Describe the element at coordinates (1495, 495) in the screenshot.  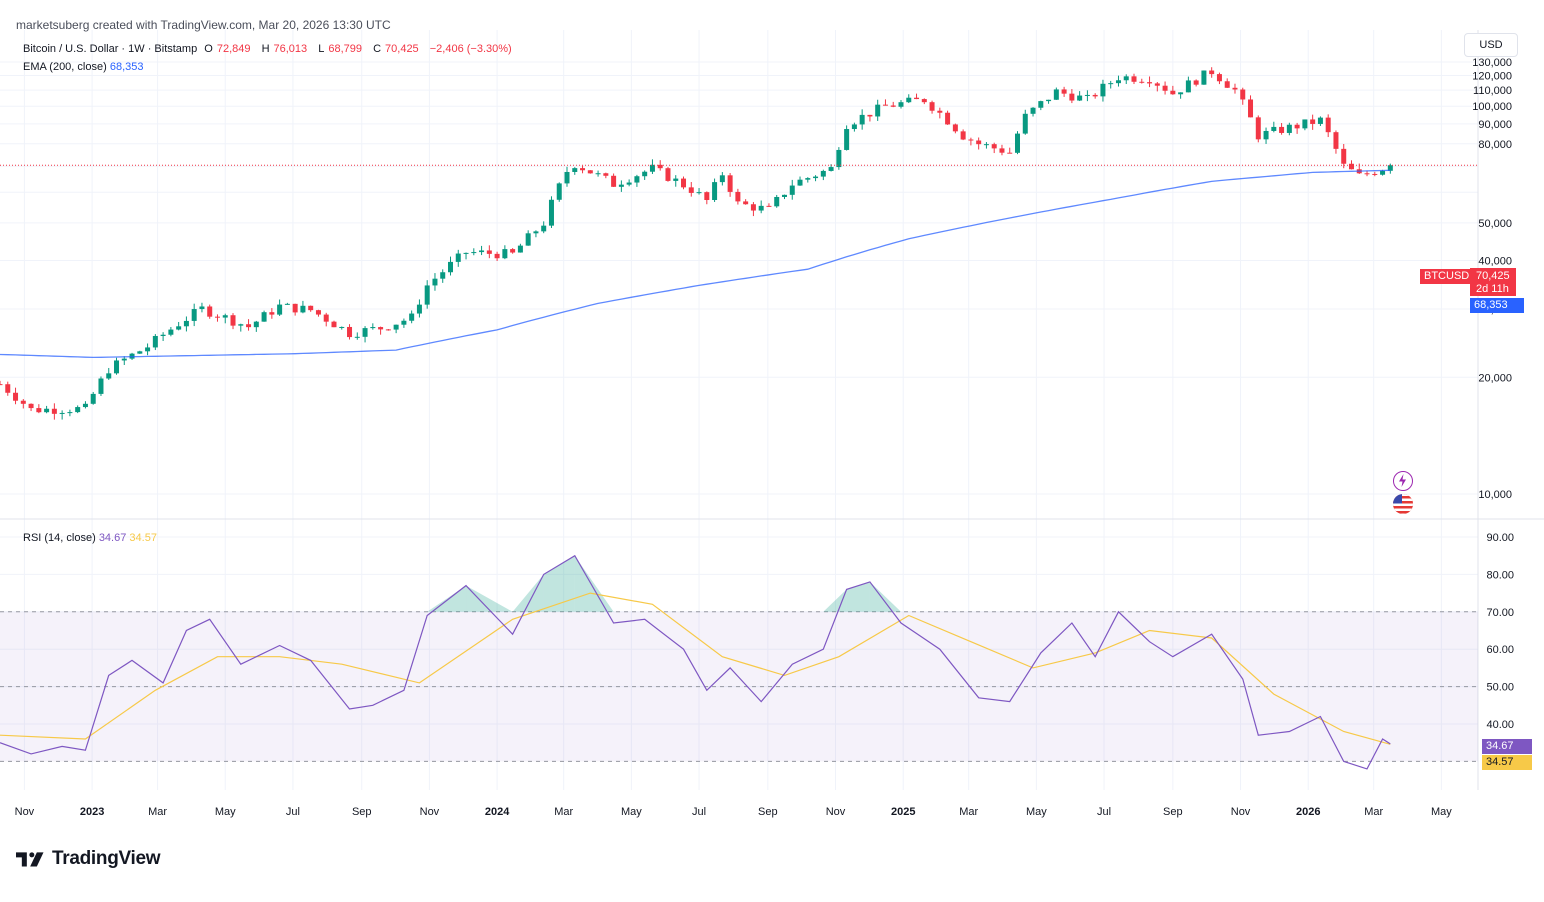
I see `price-tick-label: 10,000` at that location.